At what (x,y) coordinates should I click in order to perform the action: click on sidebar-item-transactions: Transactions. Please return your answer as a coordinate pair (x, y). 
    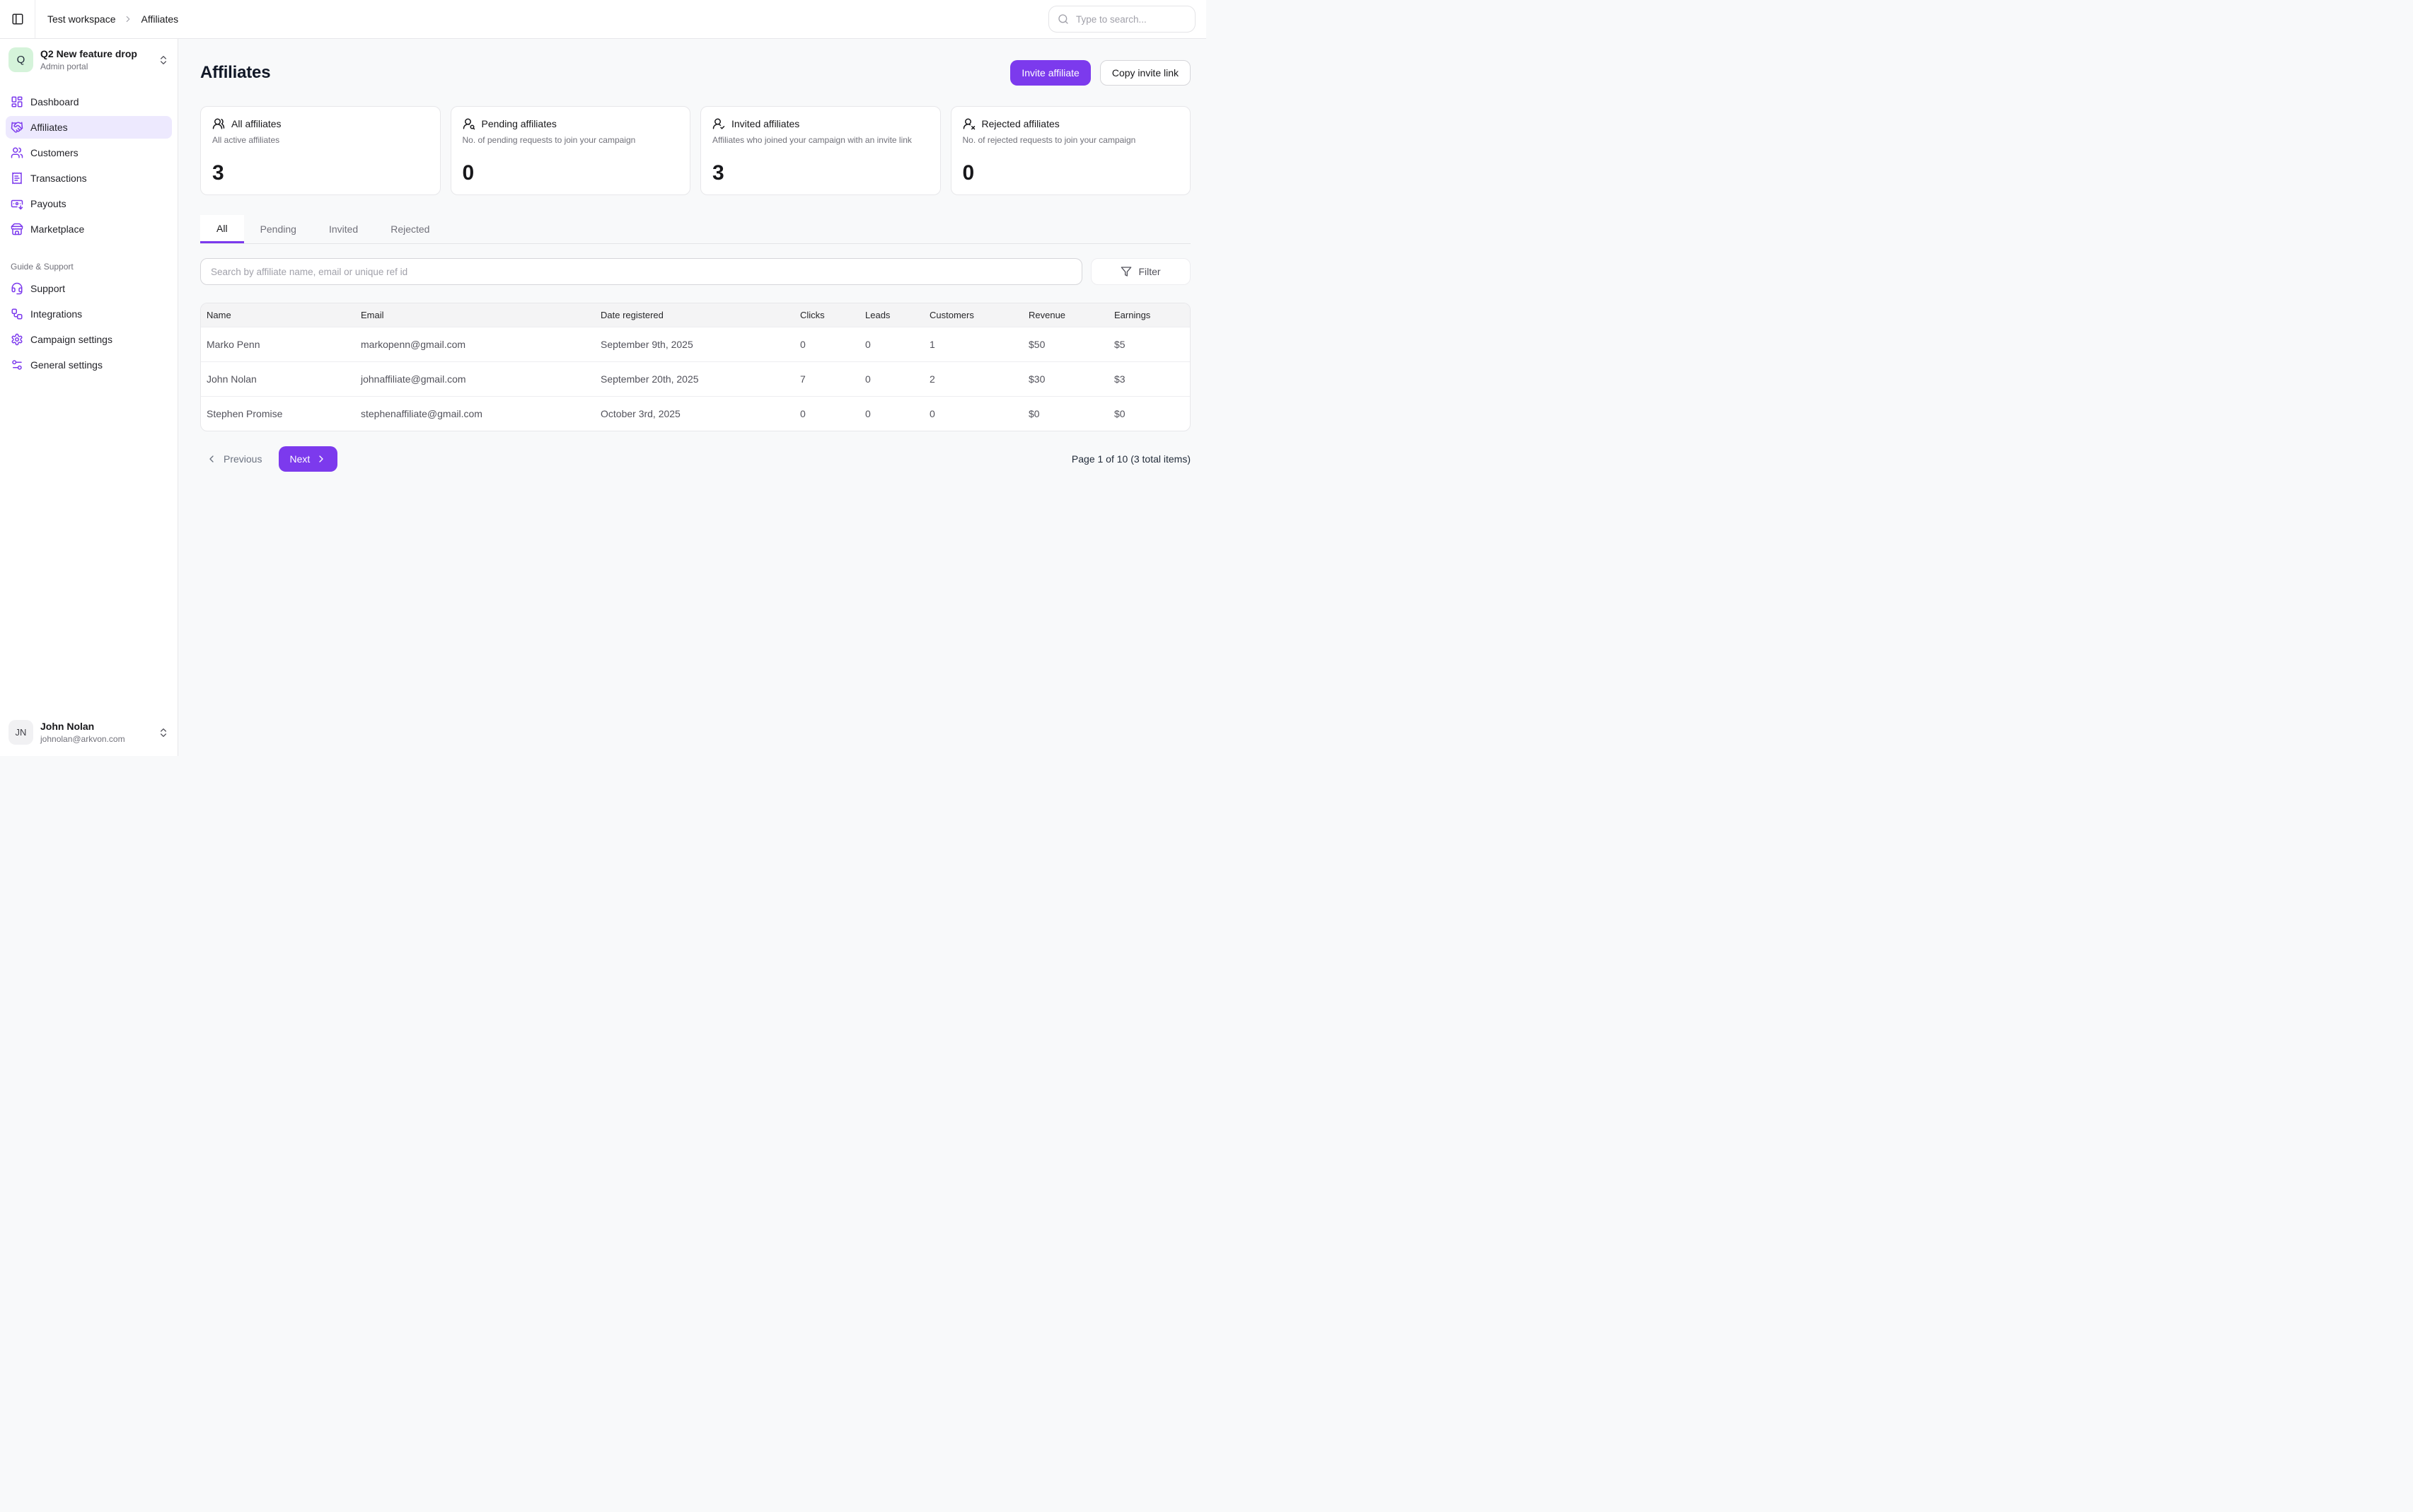
    Looking at the image, I should click on (89, 178).